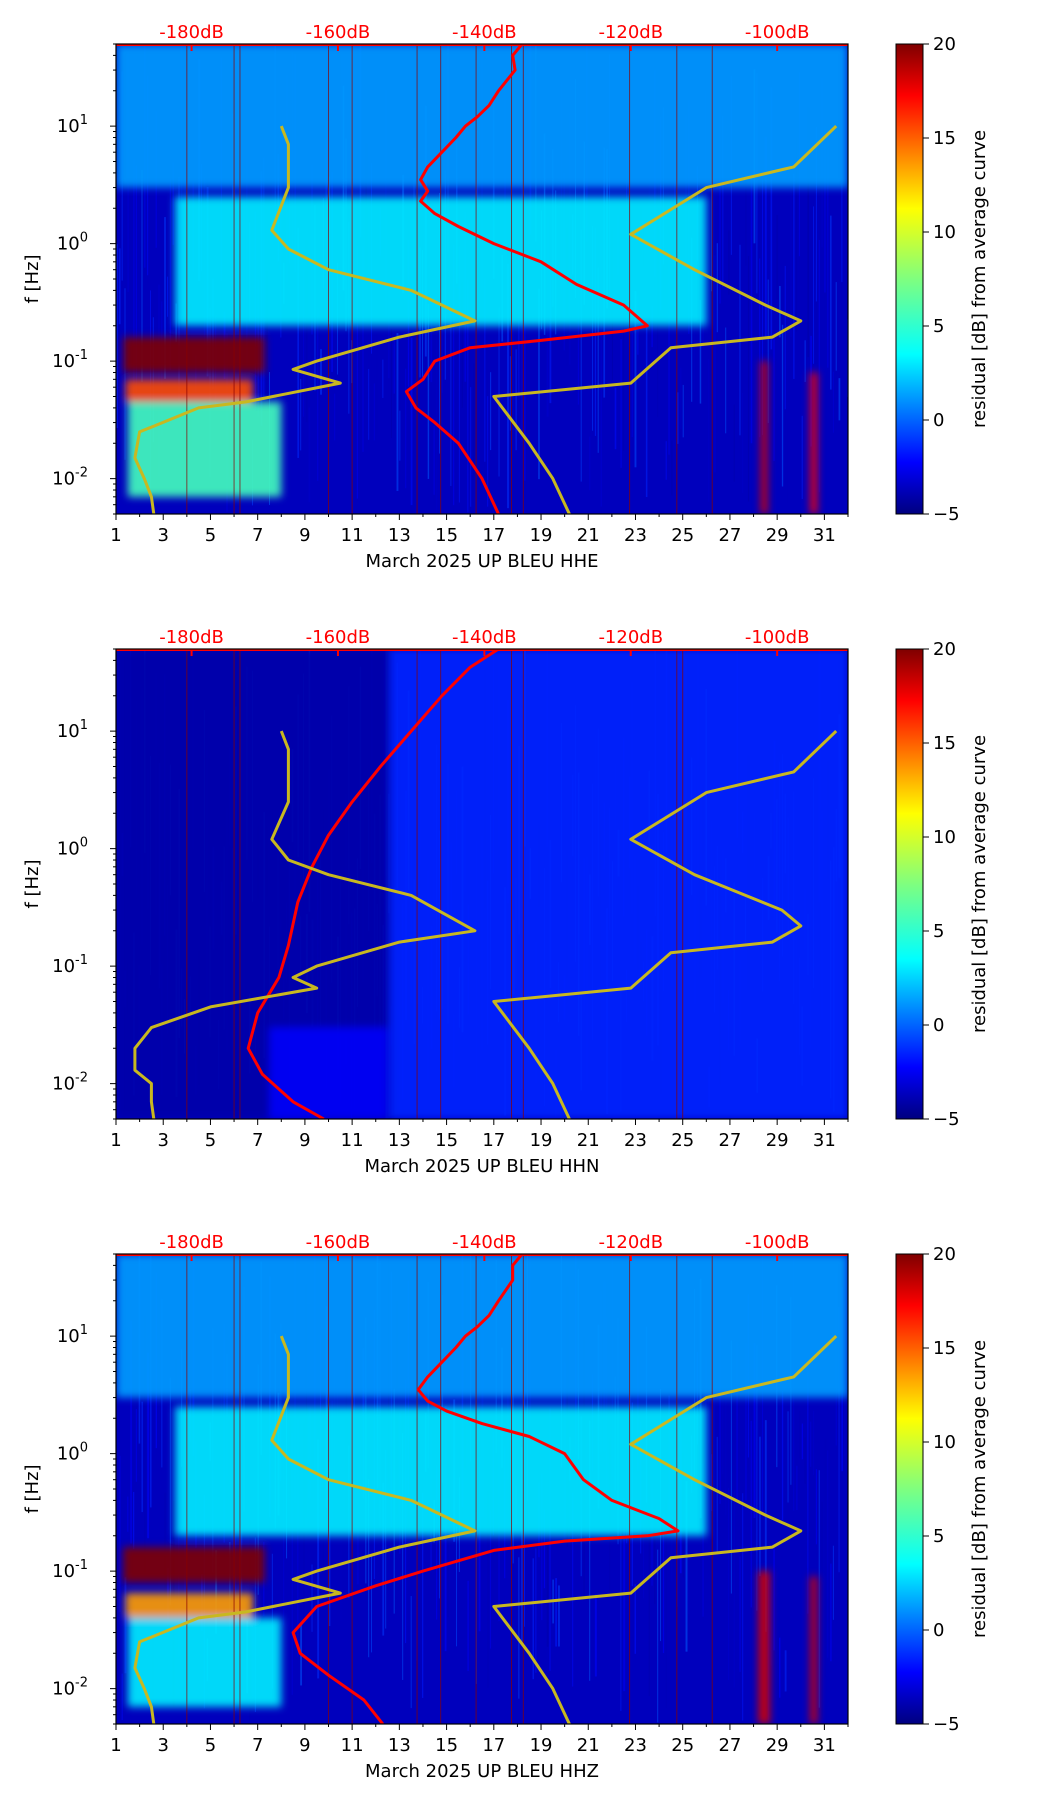 The height and width of the screenshot is (1806, 1052). I want to click on colorbar-tick-label: 0, so click(938, 1630).